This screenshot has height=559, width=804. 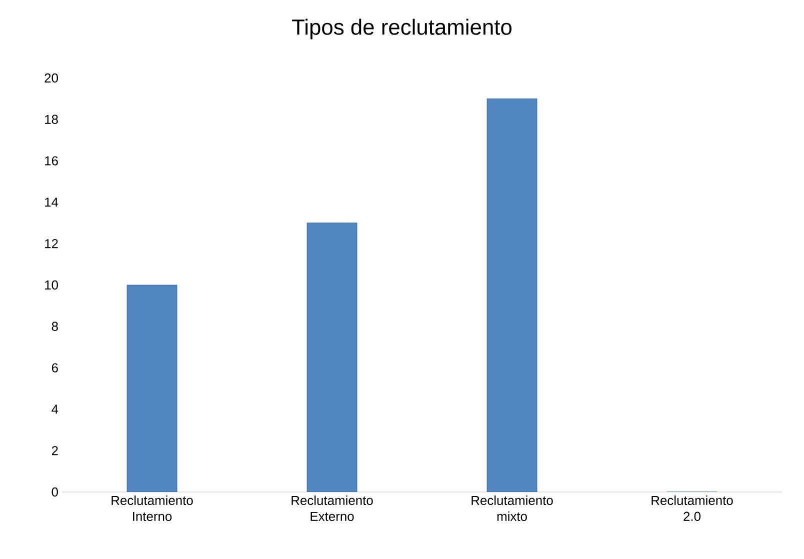 I want to click on y-tick-label: 14, so click(x=51, y=202).